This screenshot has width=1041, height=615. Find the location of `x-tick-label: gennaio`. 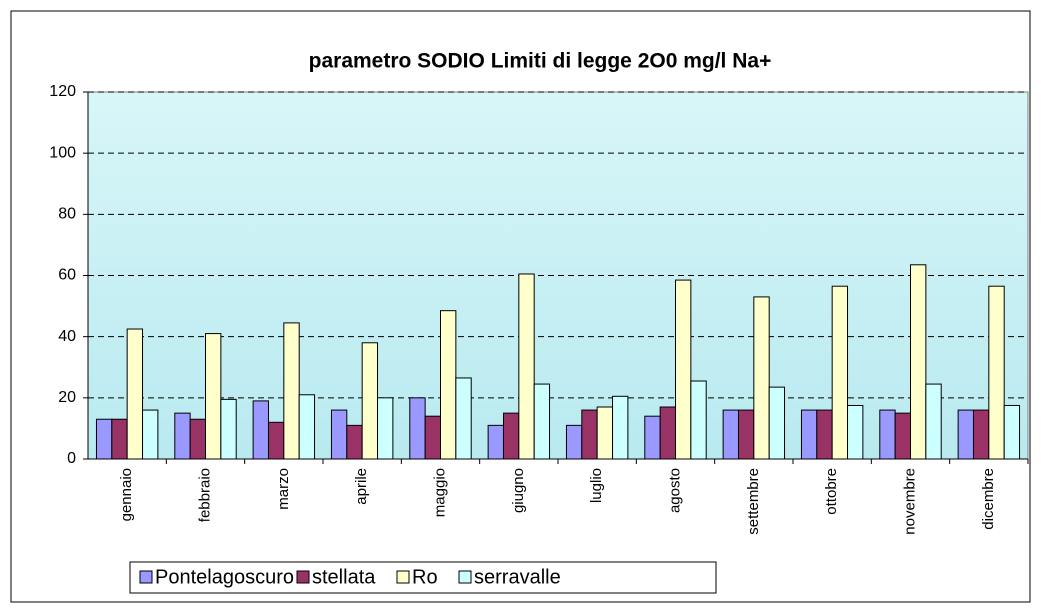

x-tick-label: gennaio is located at coordinates (126, 494).